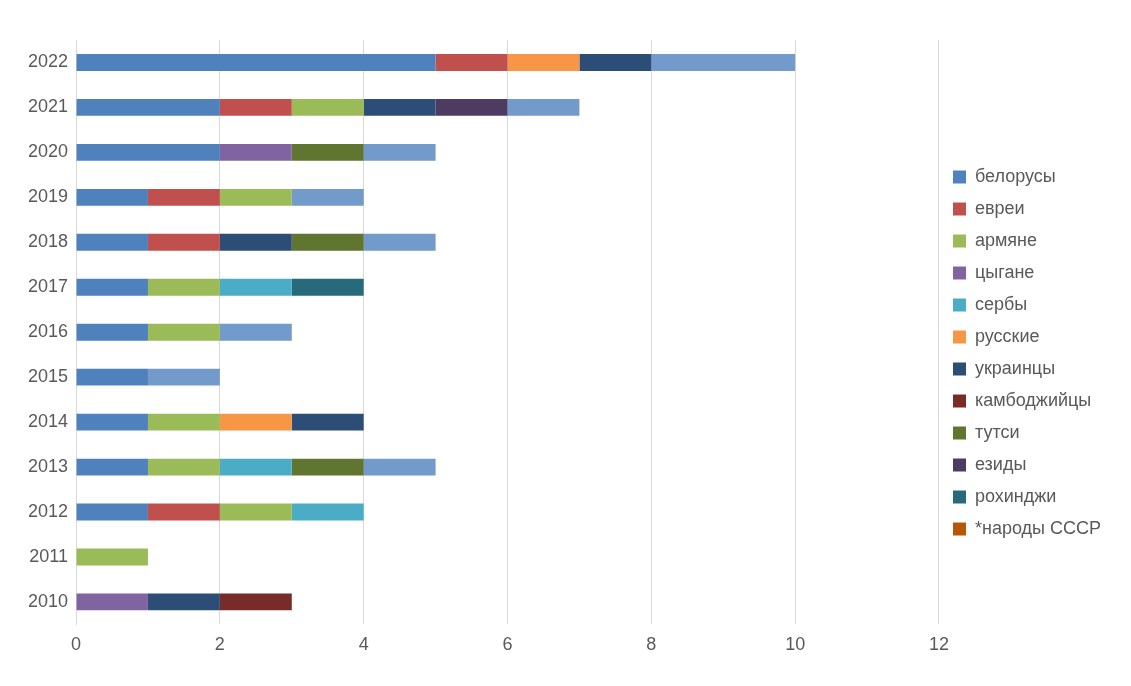  Describe the element at coordinates (1037, 527) in the screenshot. I see `legend-label: *народы СССР` at that location.